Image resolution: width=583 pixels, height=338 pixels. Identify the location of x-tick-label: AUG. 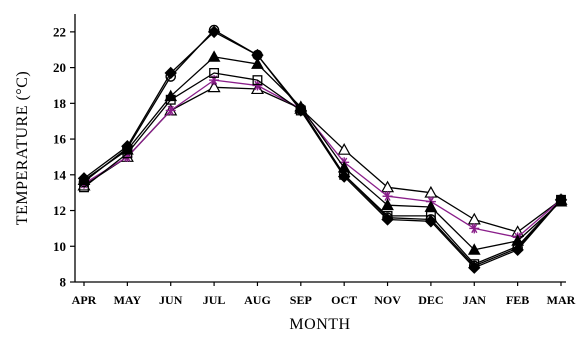
(257, 300).